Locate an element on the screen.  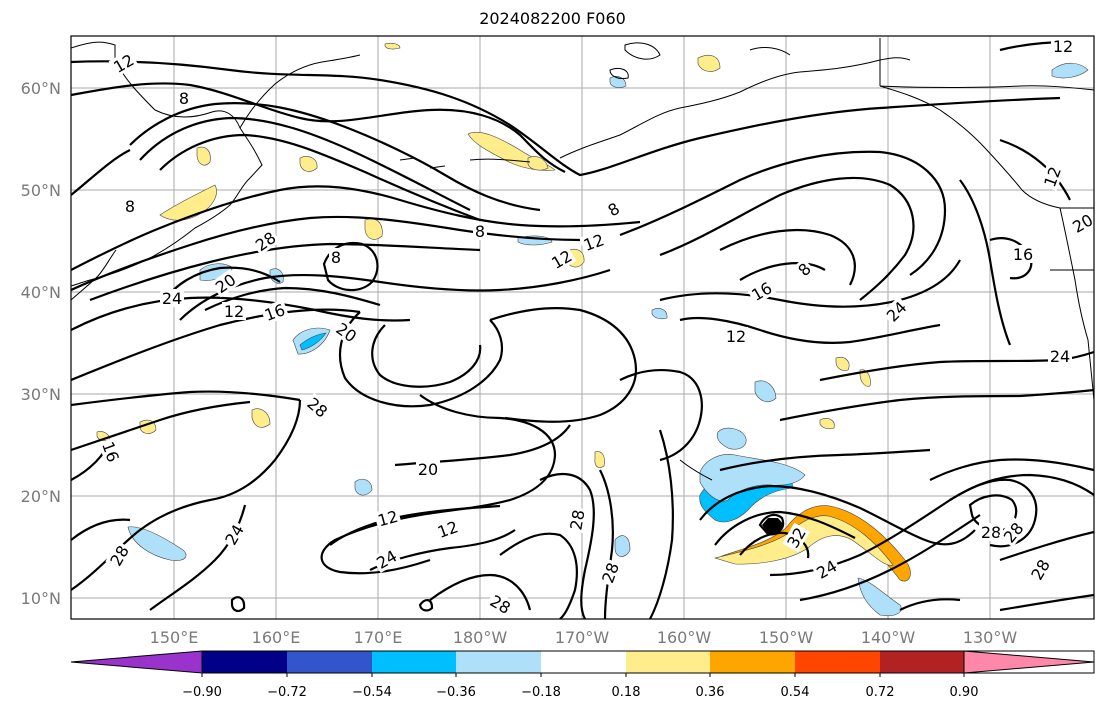
coastline-hawaii is located at coordinates (696, 470).